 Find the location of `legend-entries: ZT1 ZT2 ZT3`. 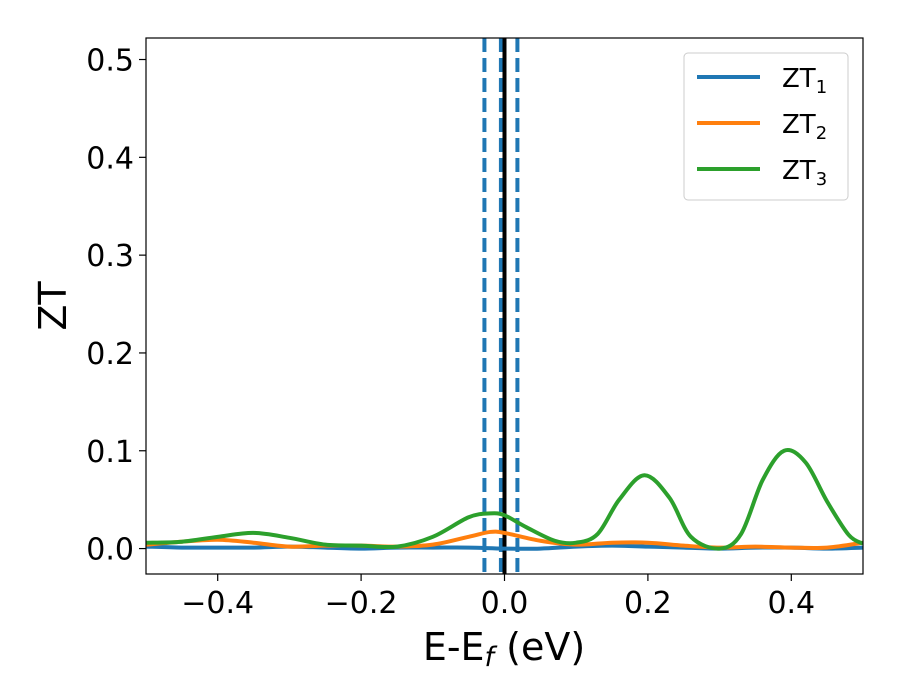

legend-entries: ZT1 ZT2 ZT3 is located at coordinates (762, 127).